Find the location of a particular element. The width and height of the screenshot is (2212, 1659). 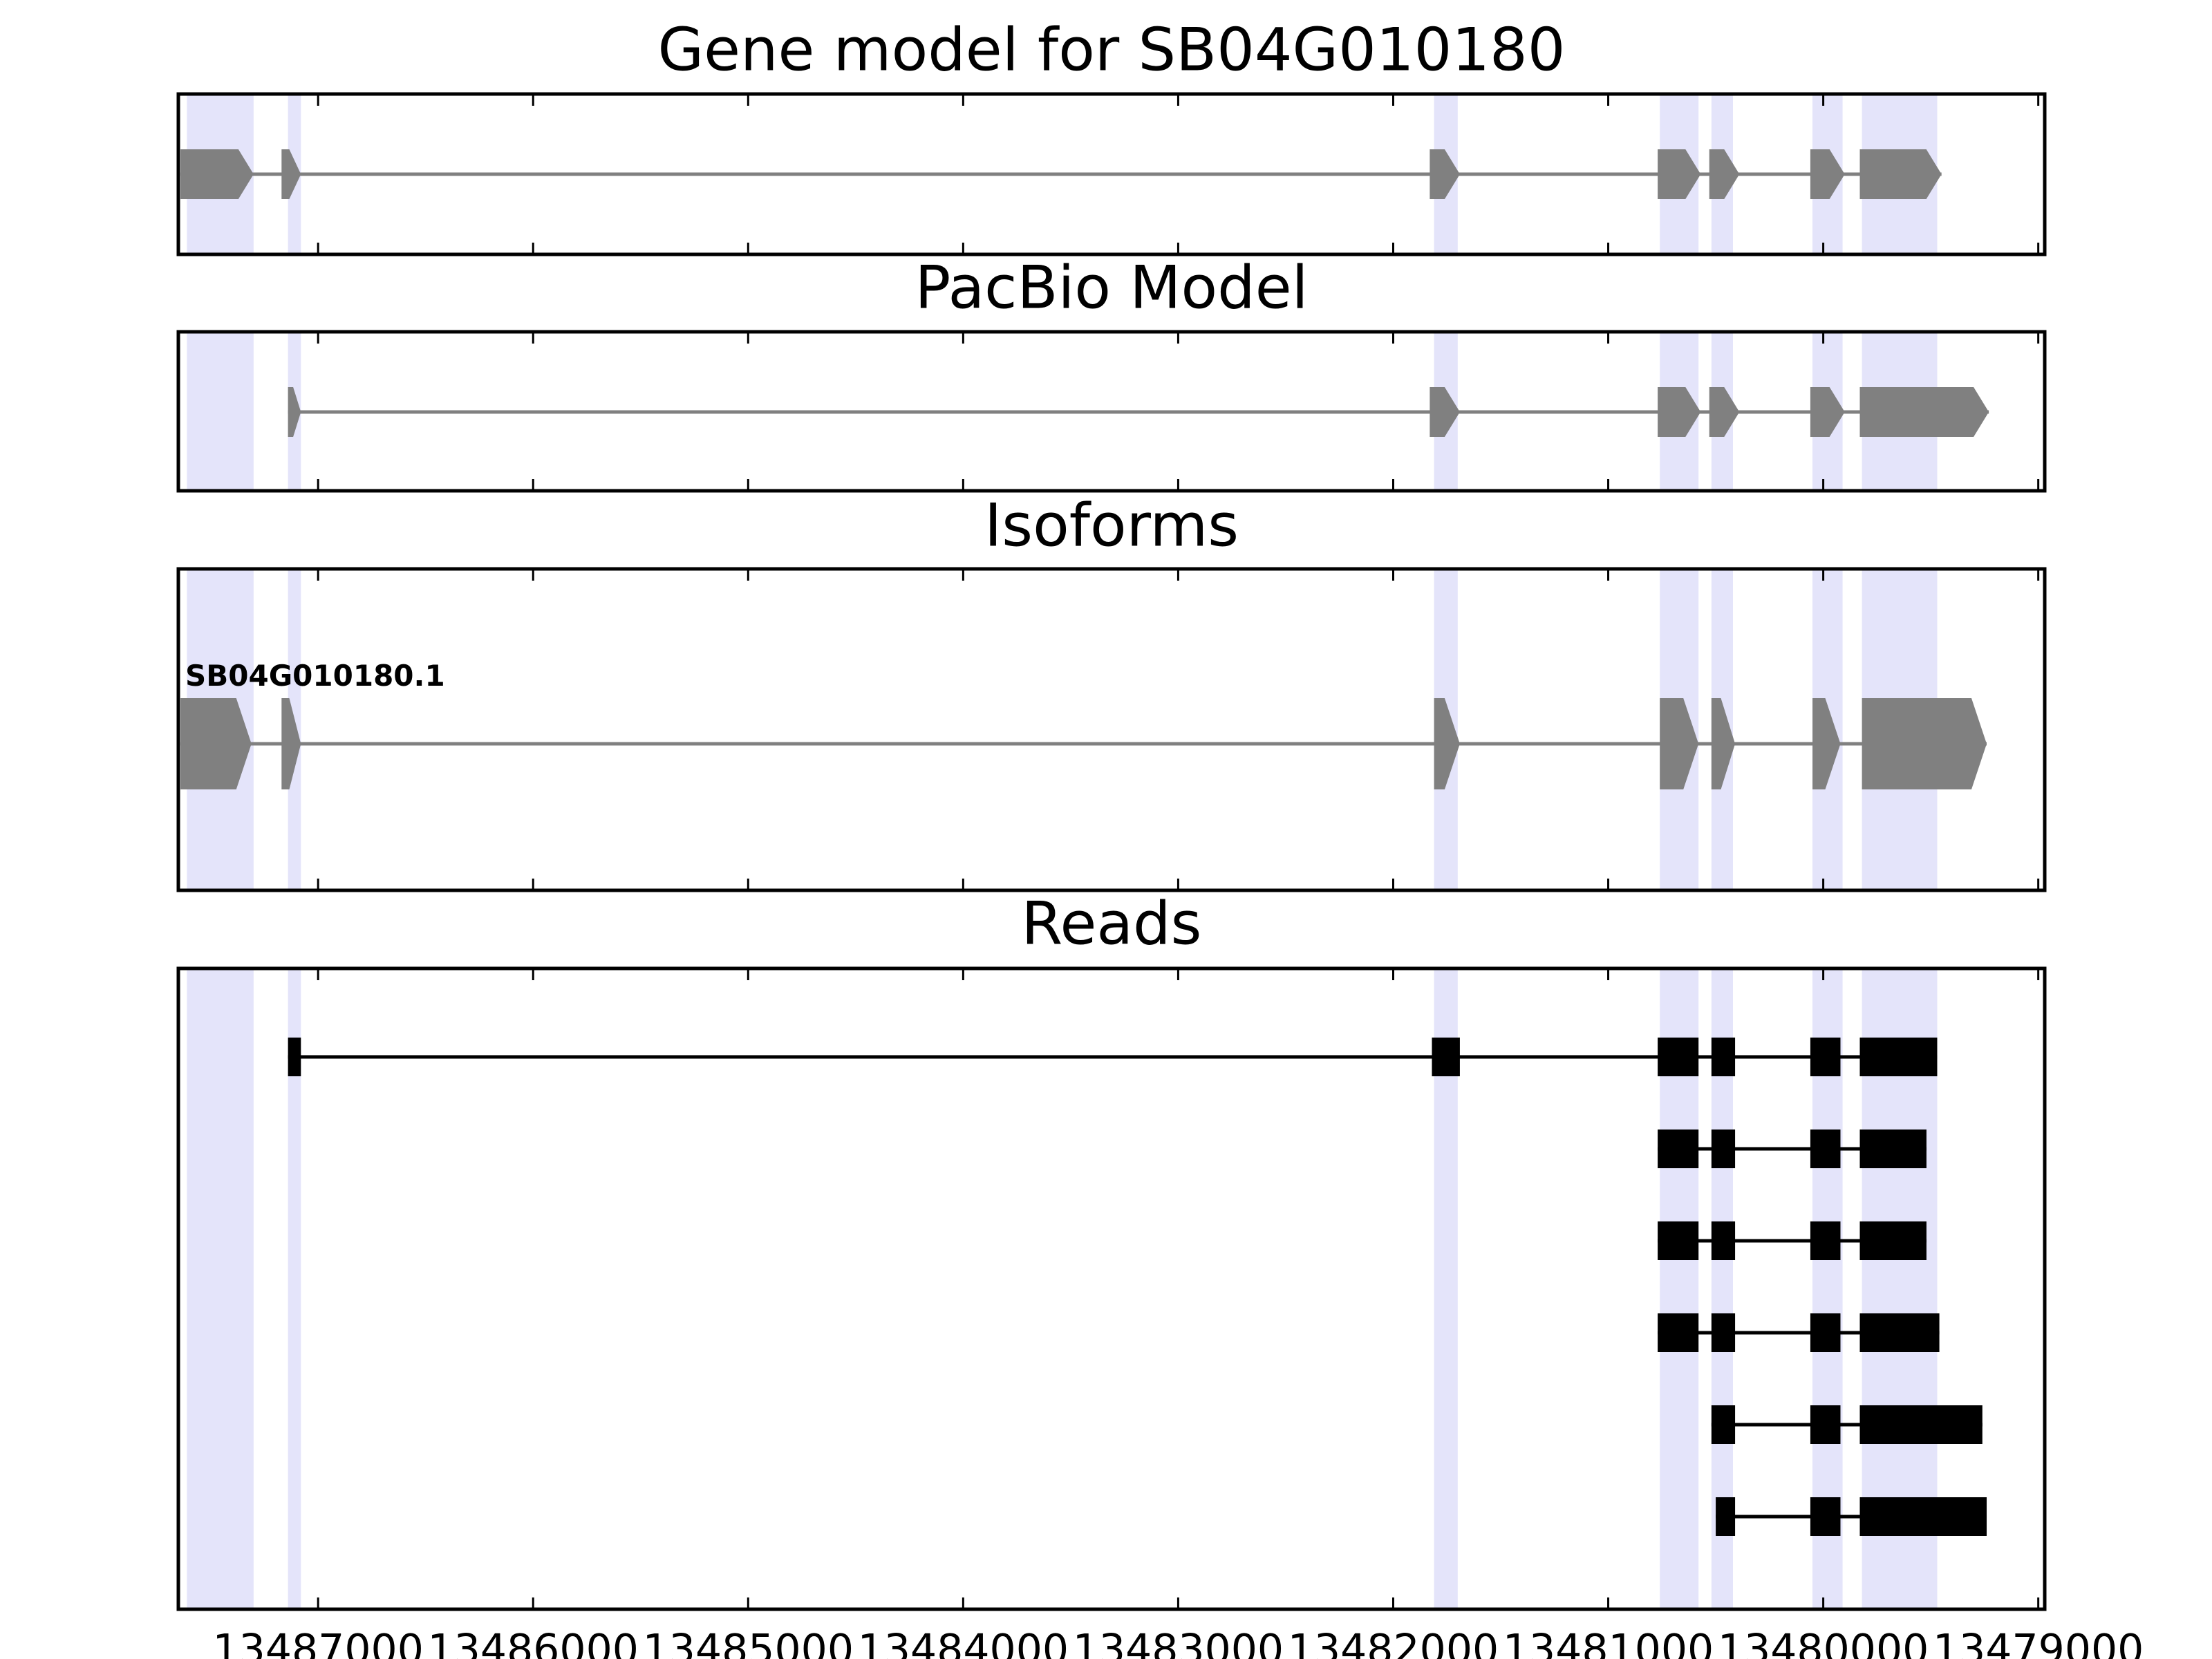

panel-title: Reads is located at coordinates (1112, 924).